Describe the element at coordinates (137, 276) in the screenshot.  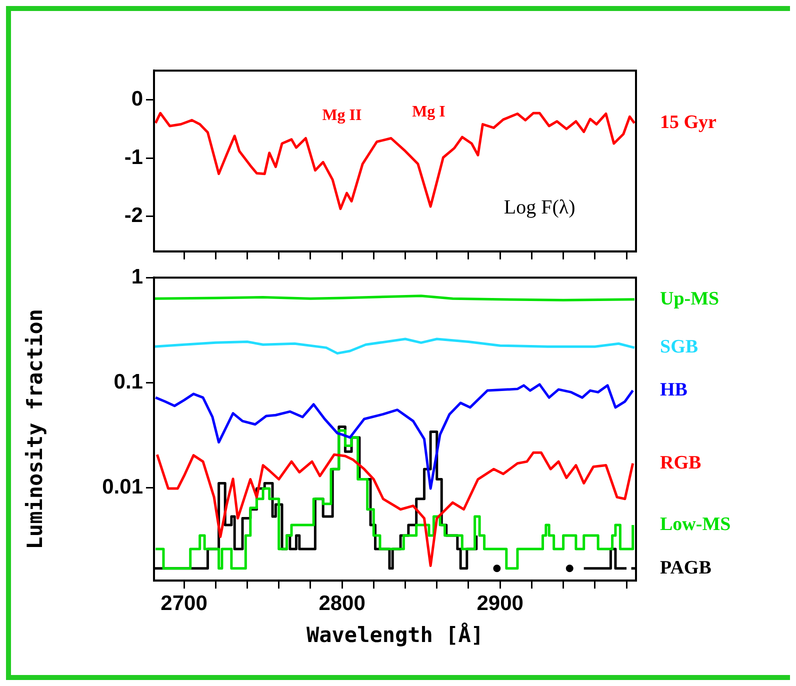
I see `y-tick-label: 1` at that location.